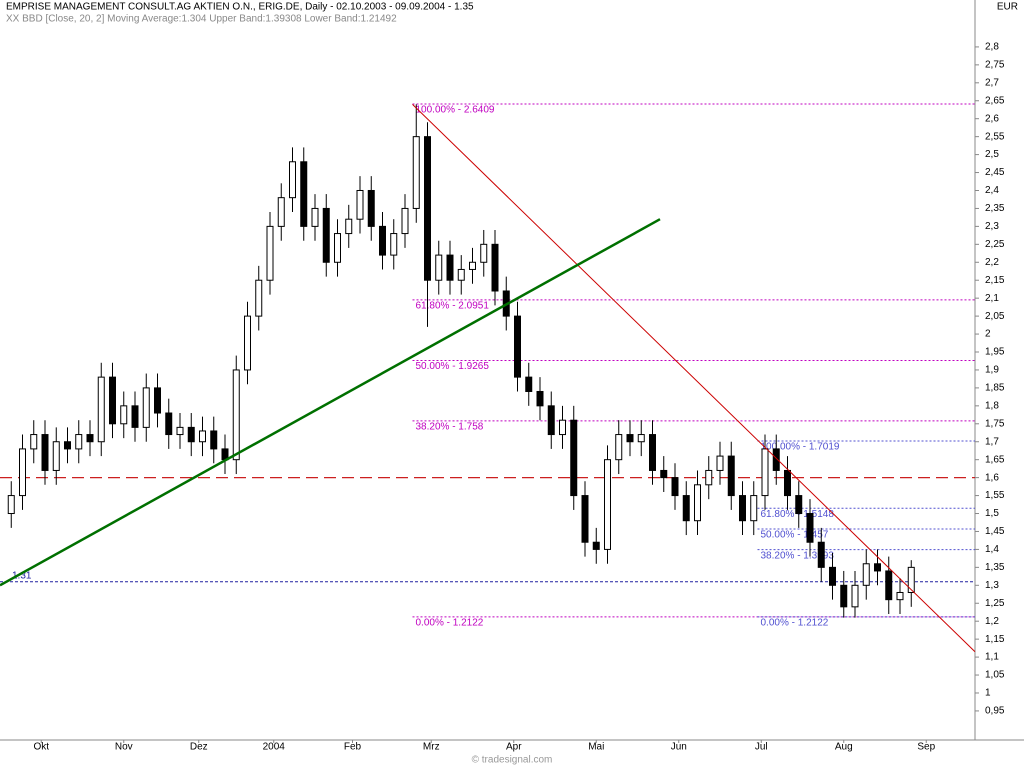  I want to click on level-label: 38.20% - 1.758, so click(450, 427).